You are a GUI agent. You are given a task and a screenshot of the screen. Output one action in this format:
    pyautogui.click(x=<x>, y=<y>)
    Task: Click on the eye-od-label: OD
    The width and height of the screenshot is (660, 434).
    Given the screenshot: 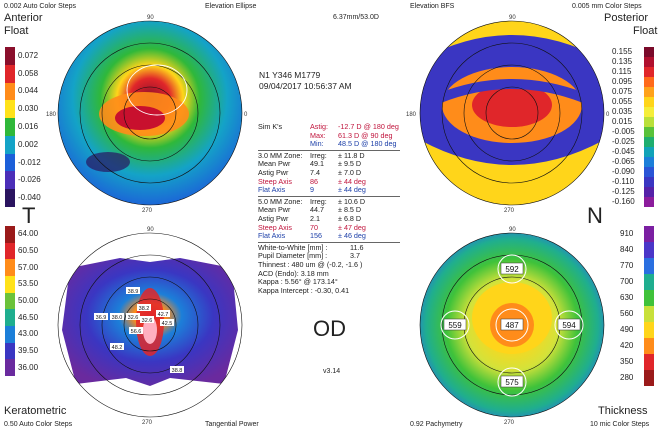 What is the action you would take?
    pyautogui.click(x=329, y=328)
    